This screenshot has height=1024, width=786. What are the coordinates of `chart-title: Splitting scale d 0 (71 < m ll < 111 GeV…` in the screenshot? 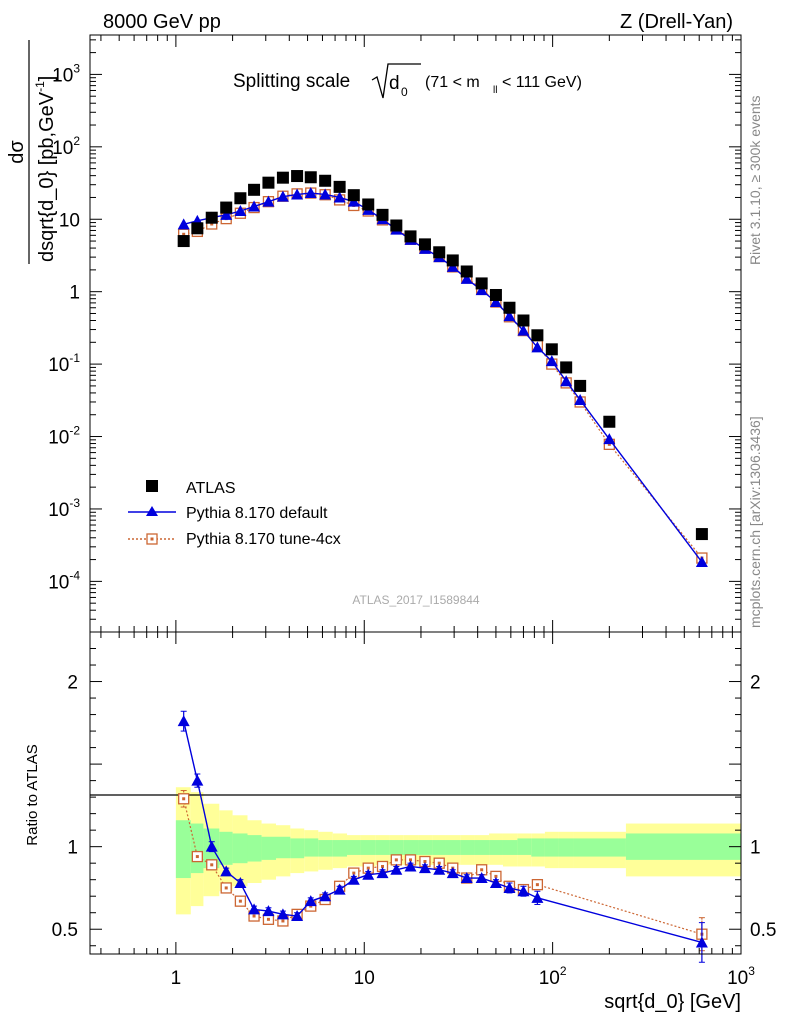 It's located at (407, 81).